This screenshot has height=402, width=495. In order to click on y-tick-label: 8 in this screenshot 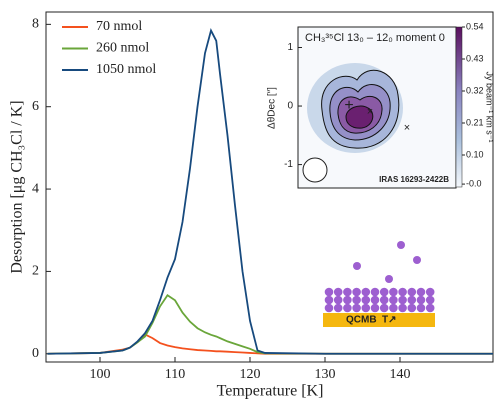, I will do `click(35, 24)`.